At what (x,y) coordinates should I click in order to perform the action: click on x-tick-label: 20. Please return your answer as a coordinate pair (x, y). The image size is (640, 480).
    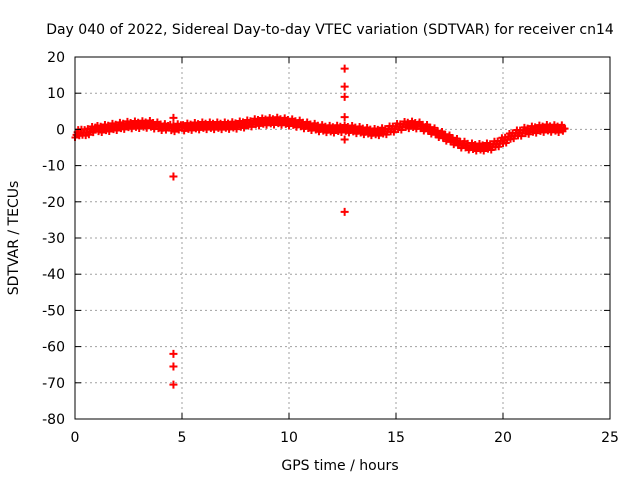
    Looking at the image, I should click on (503, 438).